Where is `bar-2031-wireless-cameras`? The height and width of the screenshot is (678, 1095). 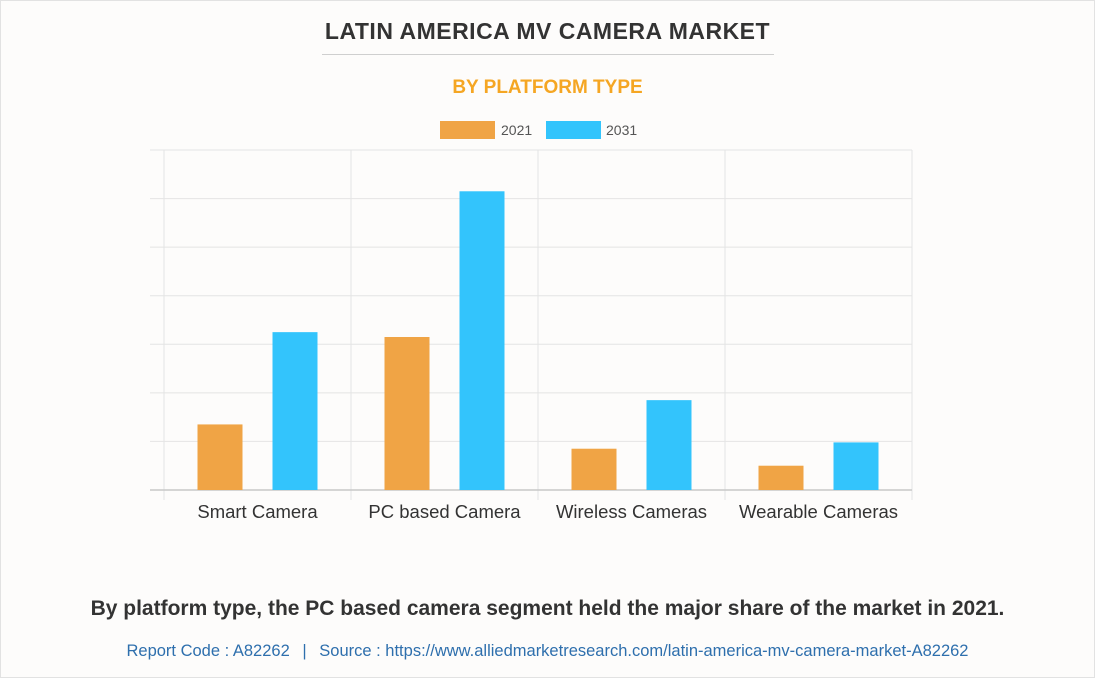 bar-2031-wireless-cameras is located at coordinates (669, 445).